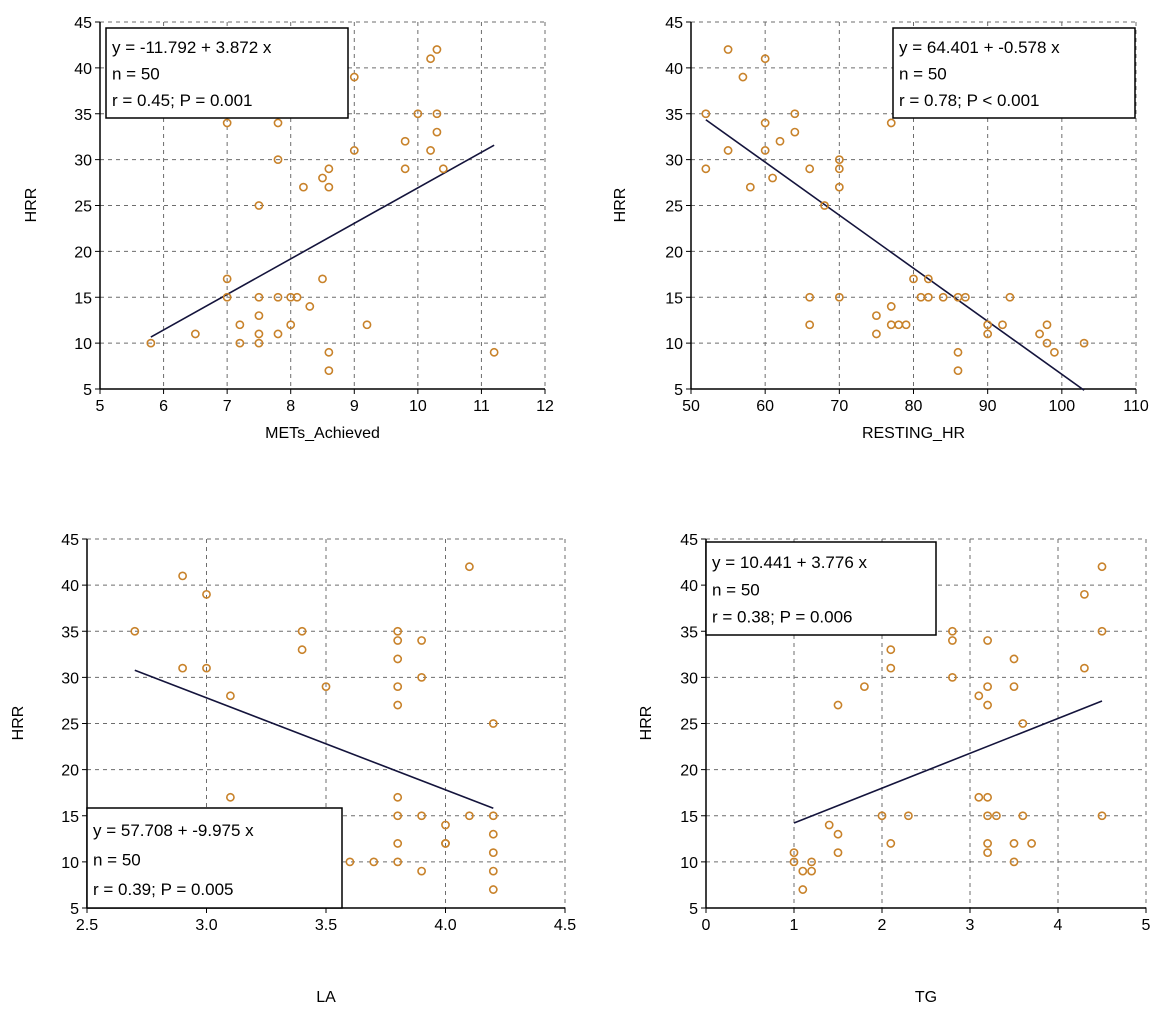 The image size is (1151, 1015). I want to click on annotation-line: r = 0.39; P = 0.005, so click(163, 889).